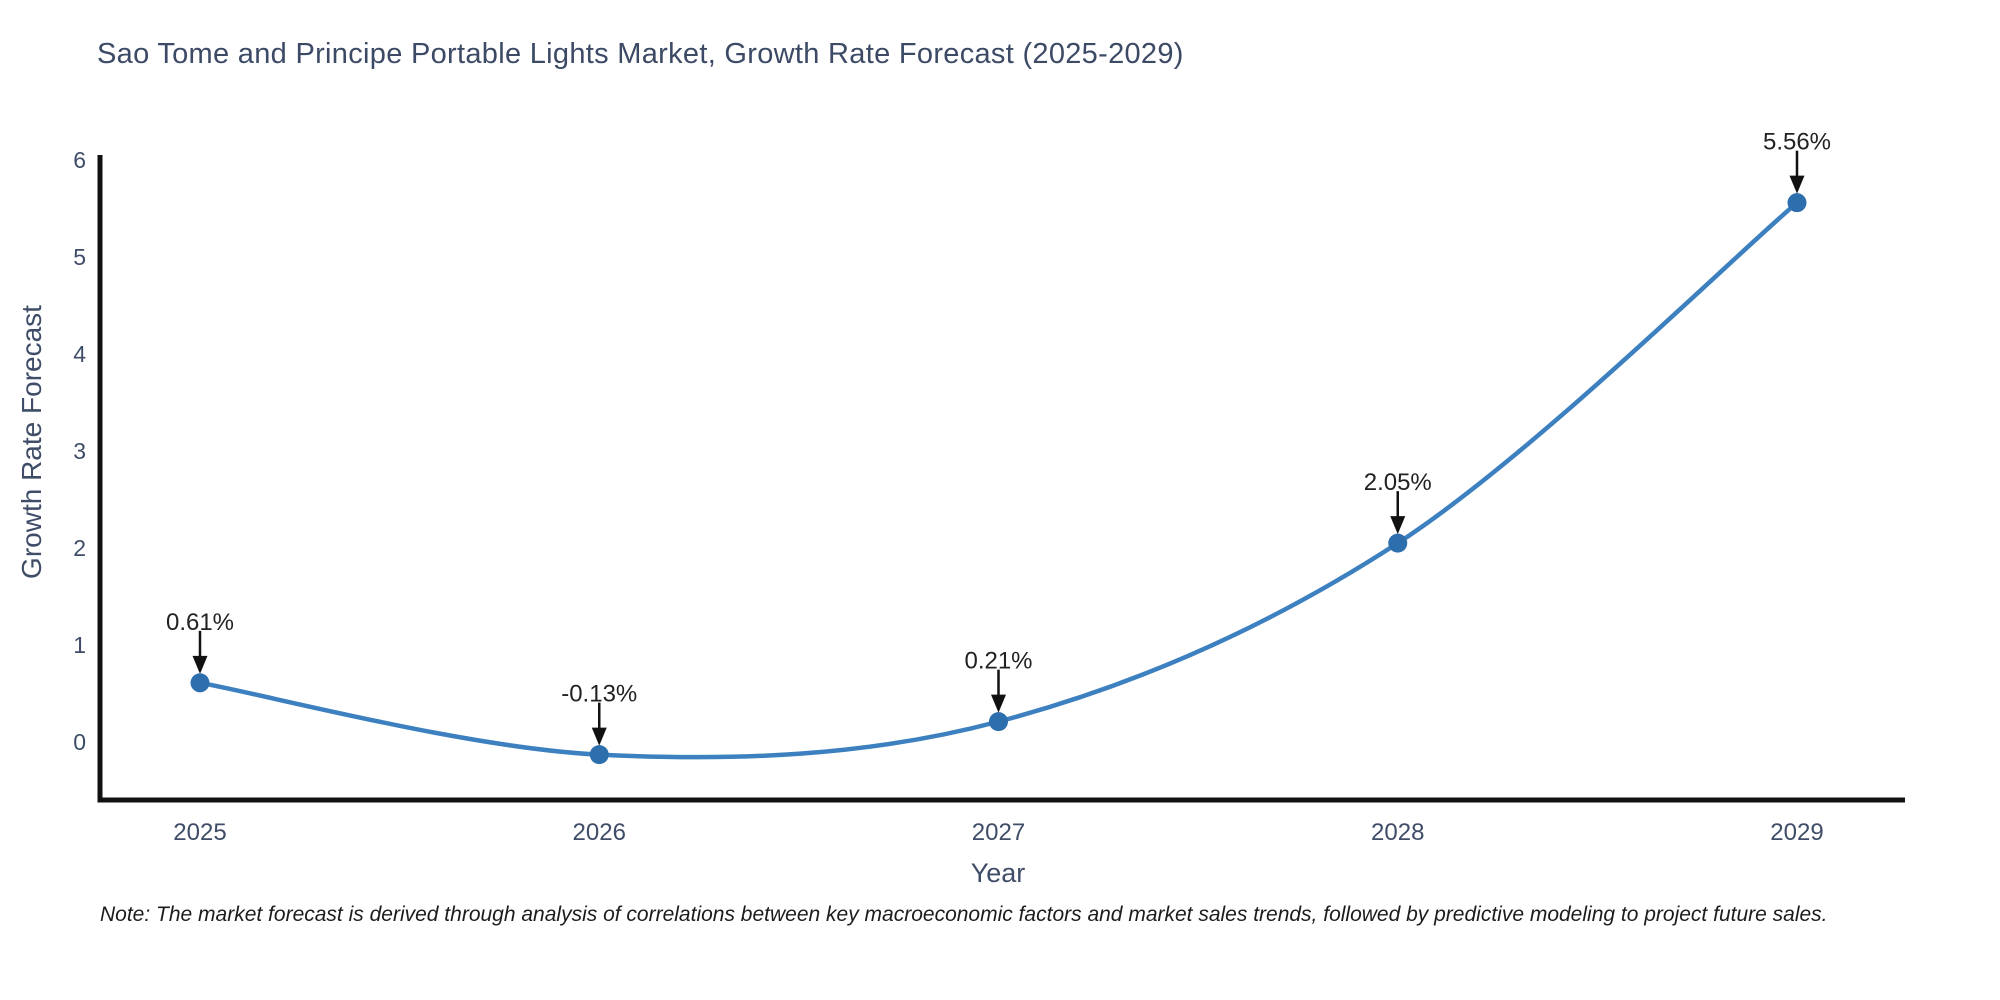 The image size is (2000, 1000). Describe the element at coordinates (200, 622) in the screenshot. I see `annotation-label: 0.61%` at that location.